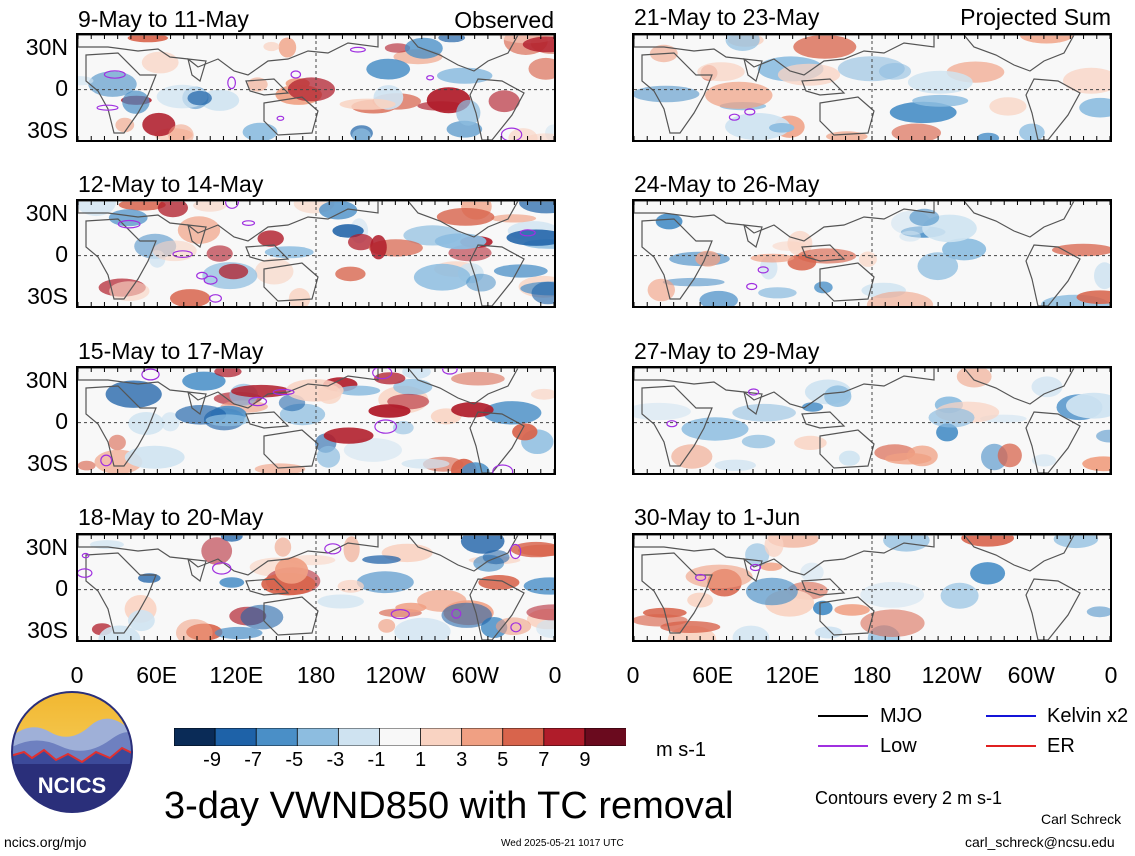  I want to click on longitude-tick-label: 60E, so click(713, 675).